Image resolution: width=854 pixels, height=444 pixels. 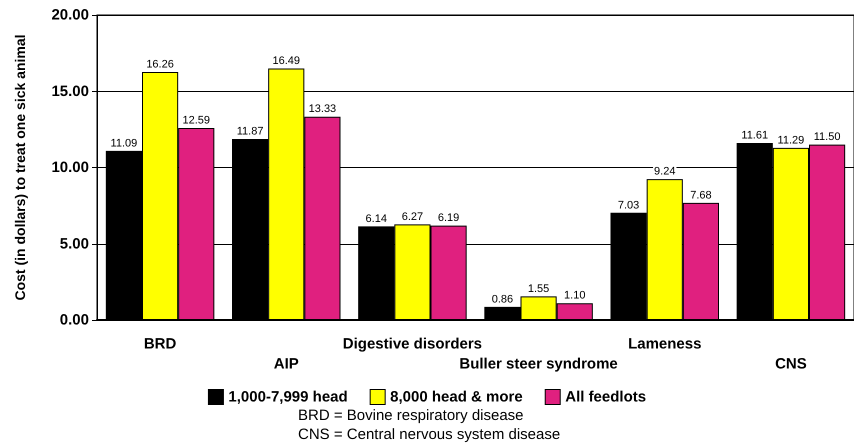 What do you see at coordinates (376, 218) in the screenshot?
I see `data-label: 6.14` at bounding box center [376, 218].